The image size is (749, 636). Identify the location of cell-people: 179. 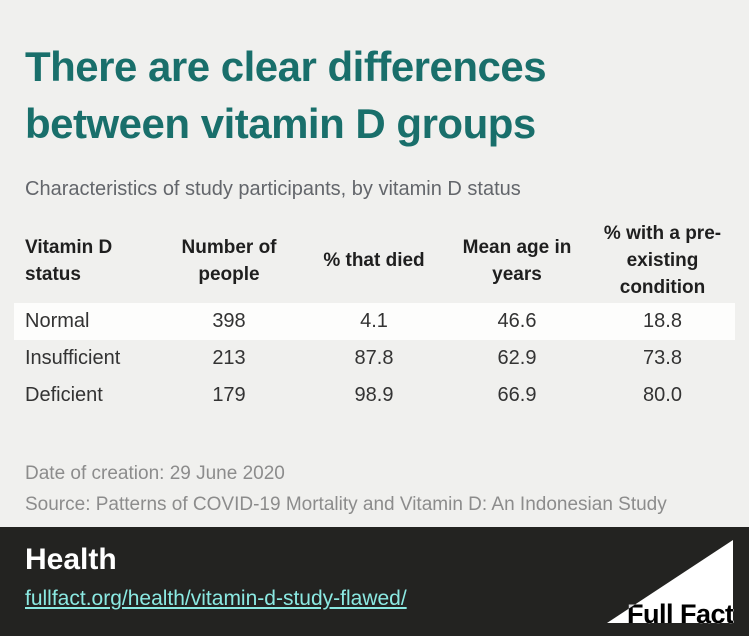
(229, 395).